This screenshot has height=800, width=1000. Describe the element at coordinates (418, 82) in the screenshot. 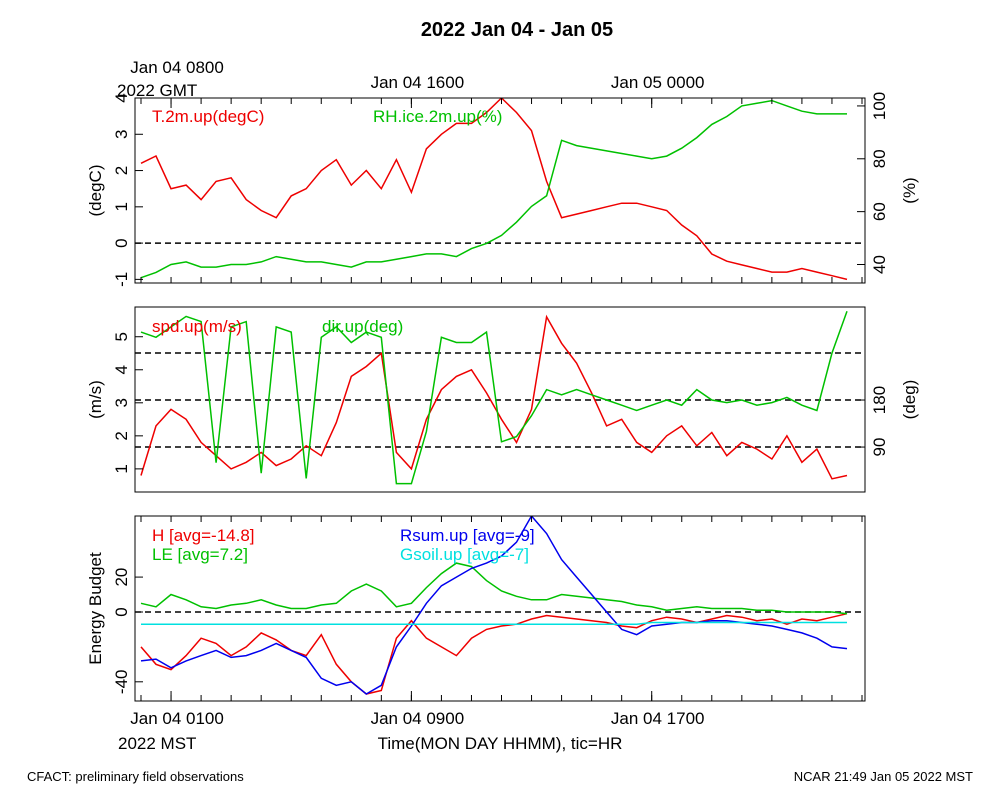

I see `x-tick-label: Jan 04 1600` at that location.